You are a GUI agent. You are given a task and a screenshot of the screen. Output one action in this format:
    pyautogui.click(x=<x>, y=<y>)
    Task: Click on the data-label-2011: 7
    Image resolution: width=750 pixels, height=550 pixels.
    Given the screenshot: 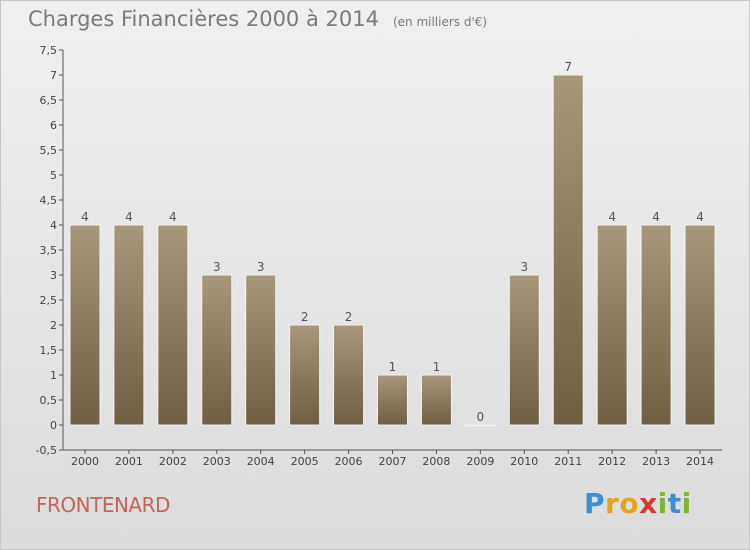 What is the action you would take?
    pyautogui.click(x=568, y=67)
    